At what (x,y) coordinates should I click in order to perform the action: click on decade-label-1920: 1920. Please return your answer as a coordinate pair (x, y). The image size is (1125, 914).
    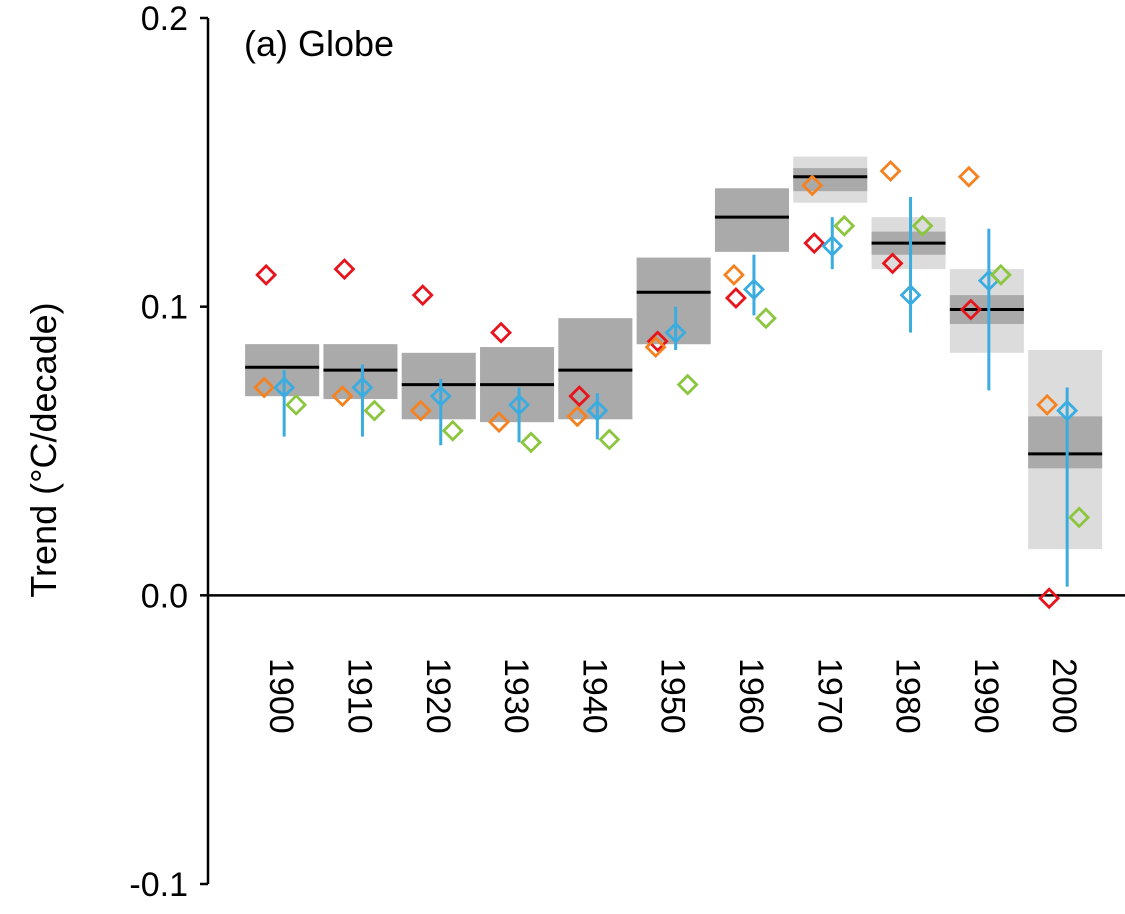
    Looking at the image, I should click on (438, 696).